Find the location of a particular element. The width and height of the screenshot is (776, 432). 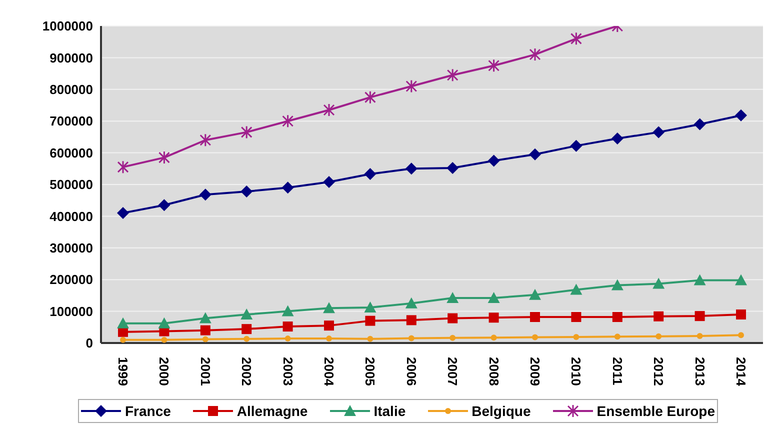

x-tick-label: 2006 is located at coordinates (411, 371).